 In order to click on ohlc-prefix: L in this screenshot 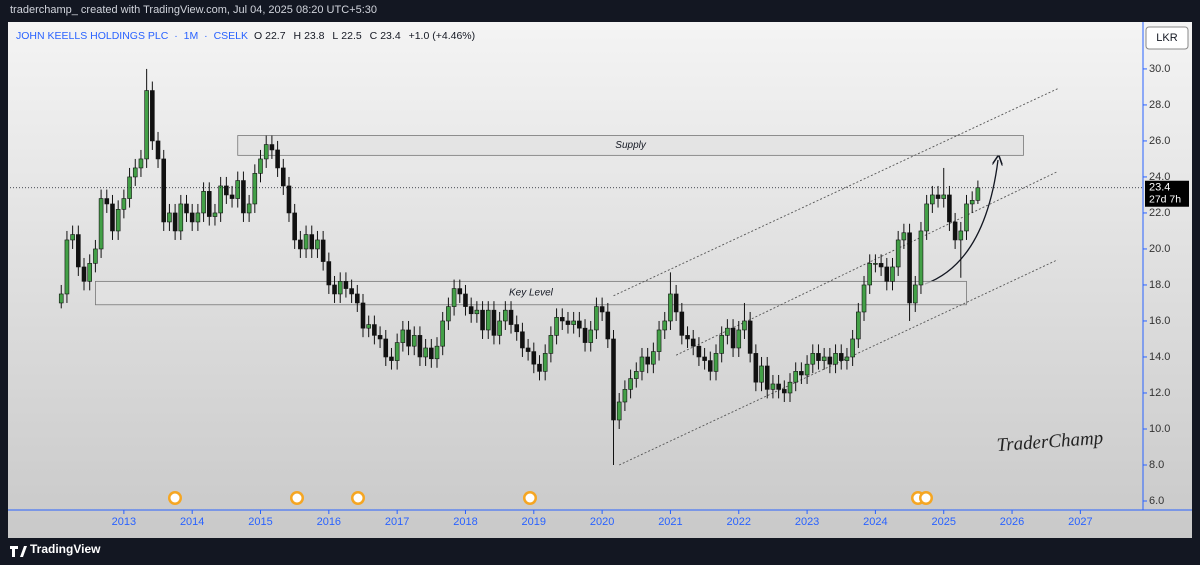, I will do `click(335, 36)`.